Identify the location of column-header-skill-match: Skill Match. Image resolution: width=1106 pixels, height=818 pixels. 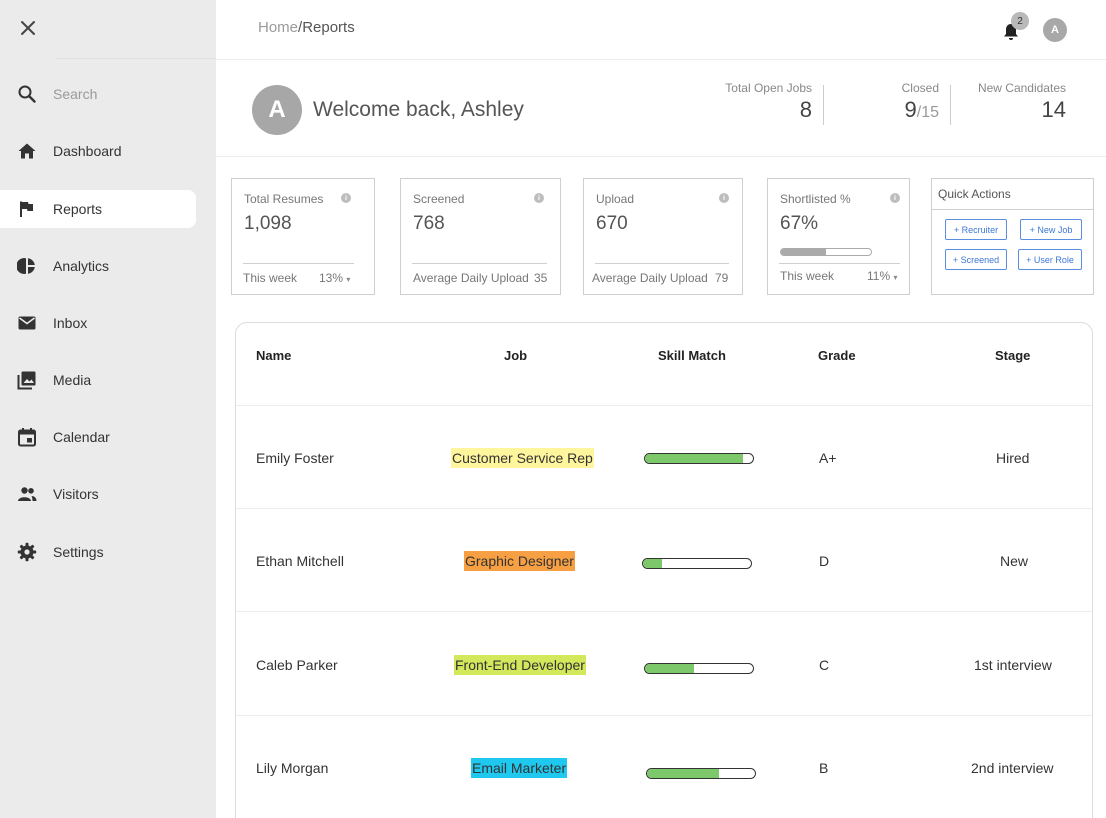
(692, 355).